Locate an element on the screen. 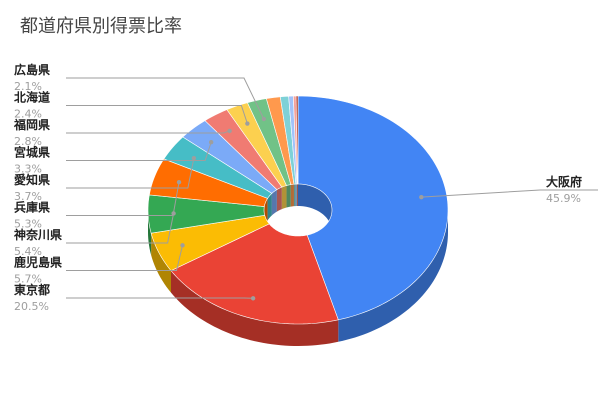  slice-label-9: 広島県 is located at coordinates (32, 69).